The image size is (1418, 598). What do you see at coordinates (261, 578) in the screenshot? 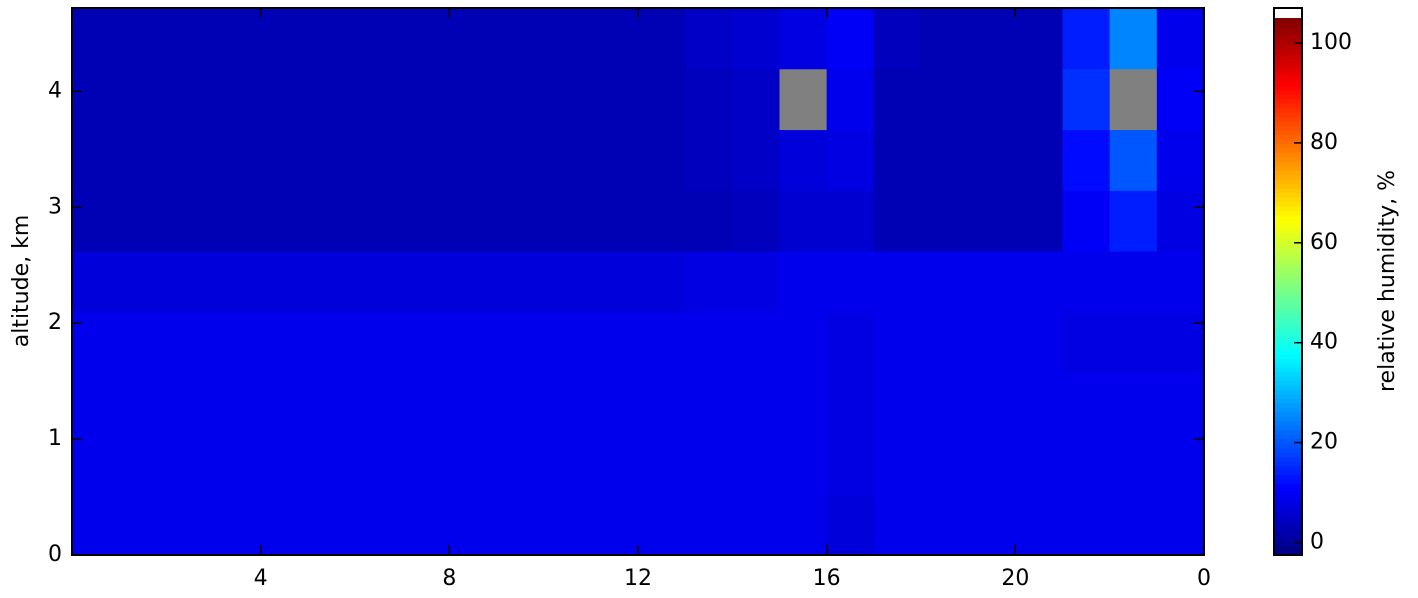
I see `x-tick-label: 4` at bounding box center [261, 578].